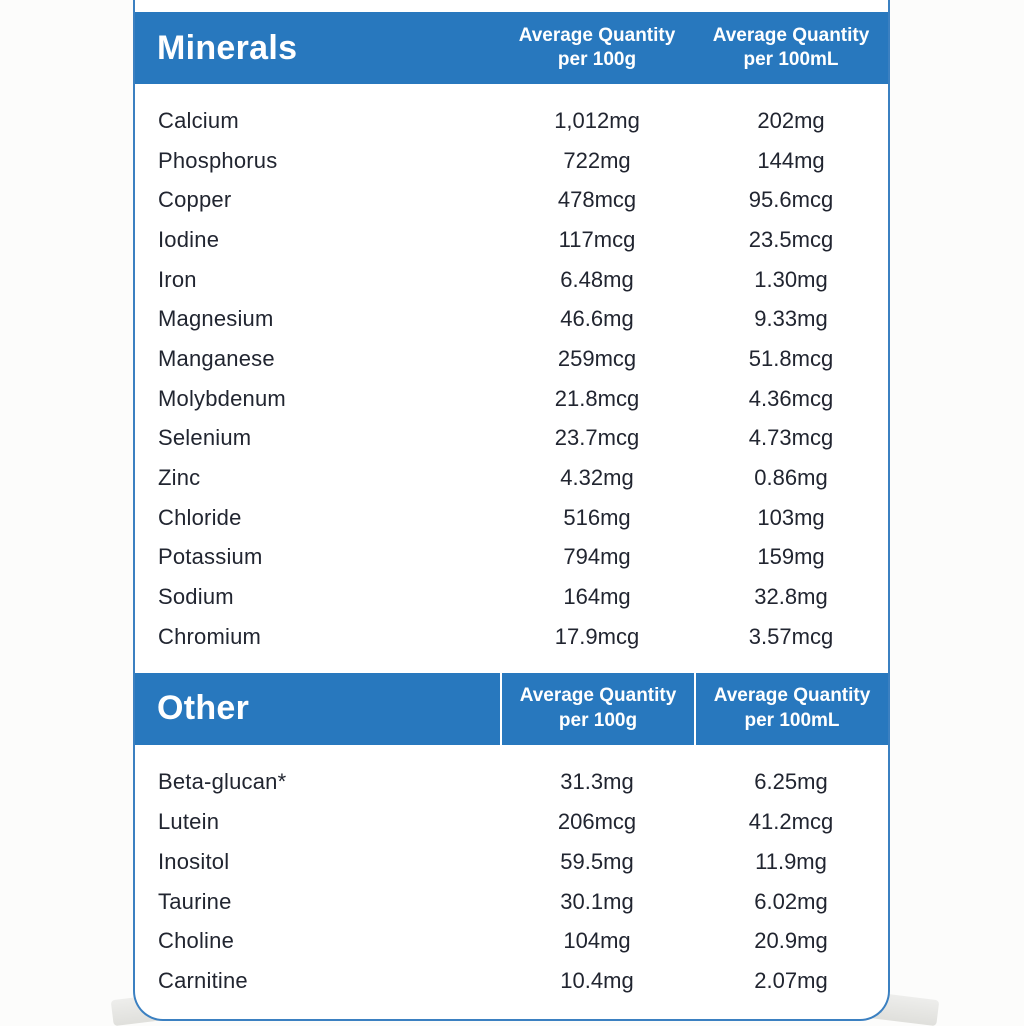 The image size is (1024, 1026). What do you see at coordinates (511, 558) in the screenshot?
I see `table-row: Potassium 794mg 159mg` at bounding box center [511, 558].